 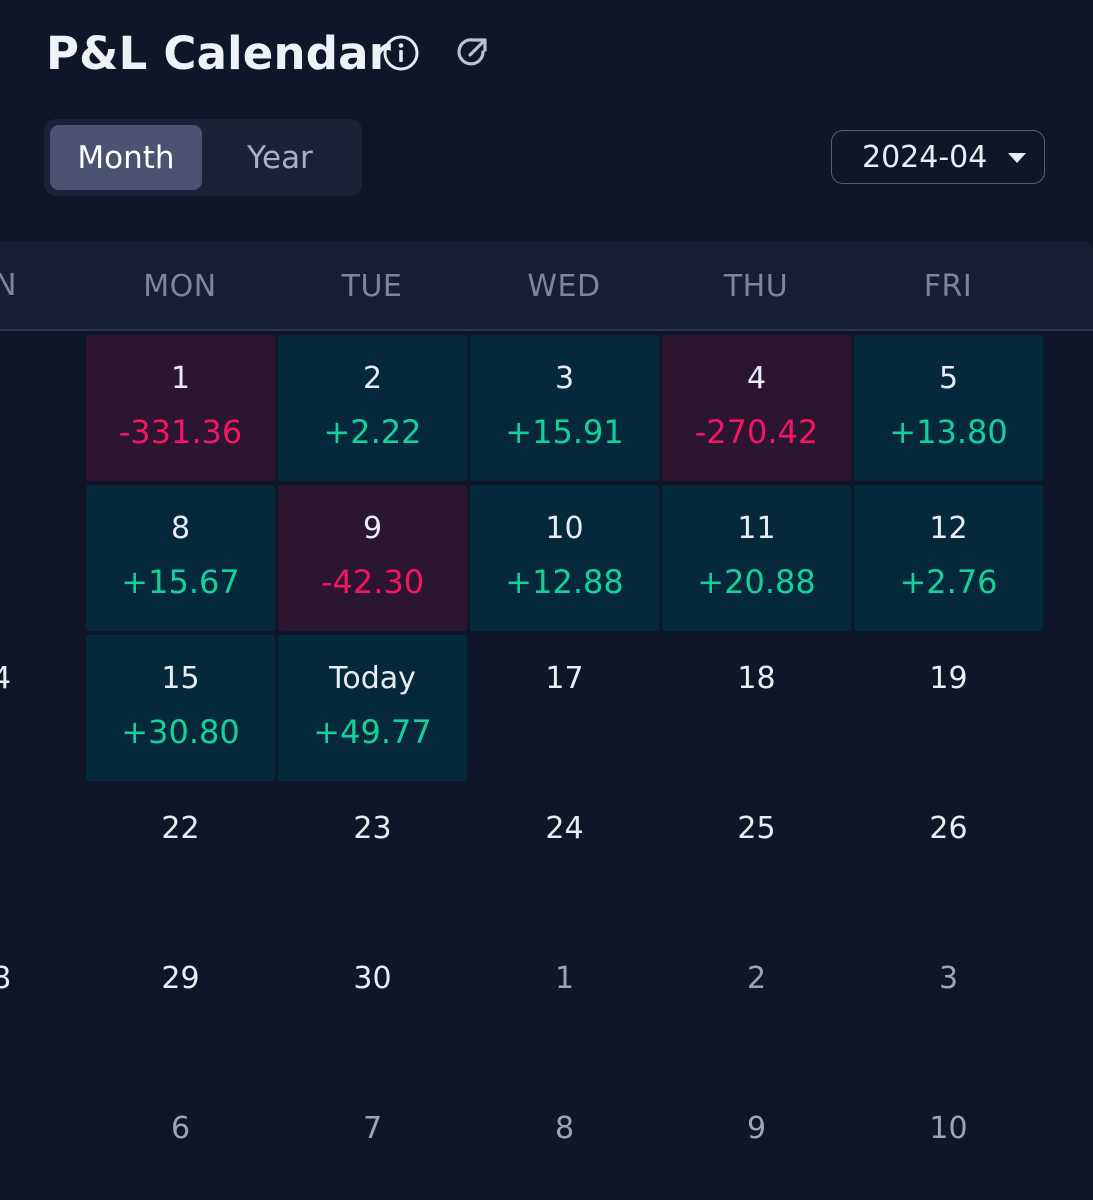 What do you see at coordinates (925, 157) in the screenshot?
I see `month-select-value: 2024-04` at bounding box center [925, 157].